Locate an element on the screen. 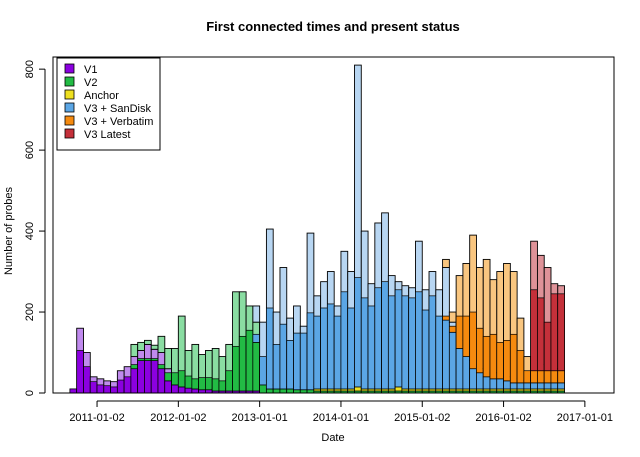 Image resolution: width=640 pixels, height=457 pixels. y-tick-label: 200 is located at coordinates (30, 312).